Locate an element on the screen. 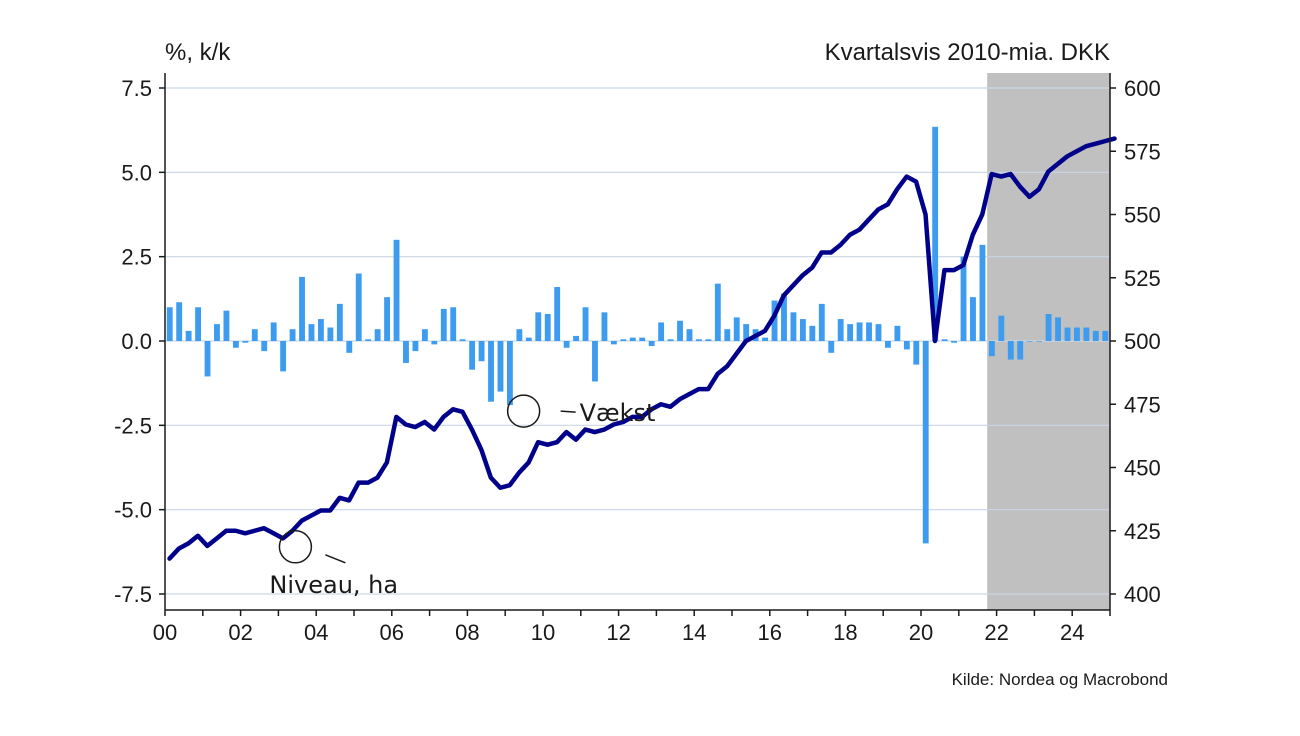  left-tick-label: 7.5 is located at coordinates (136, 88).